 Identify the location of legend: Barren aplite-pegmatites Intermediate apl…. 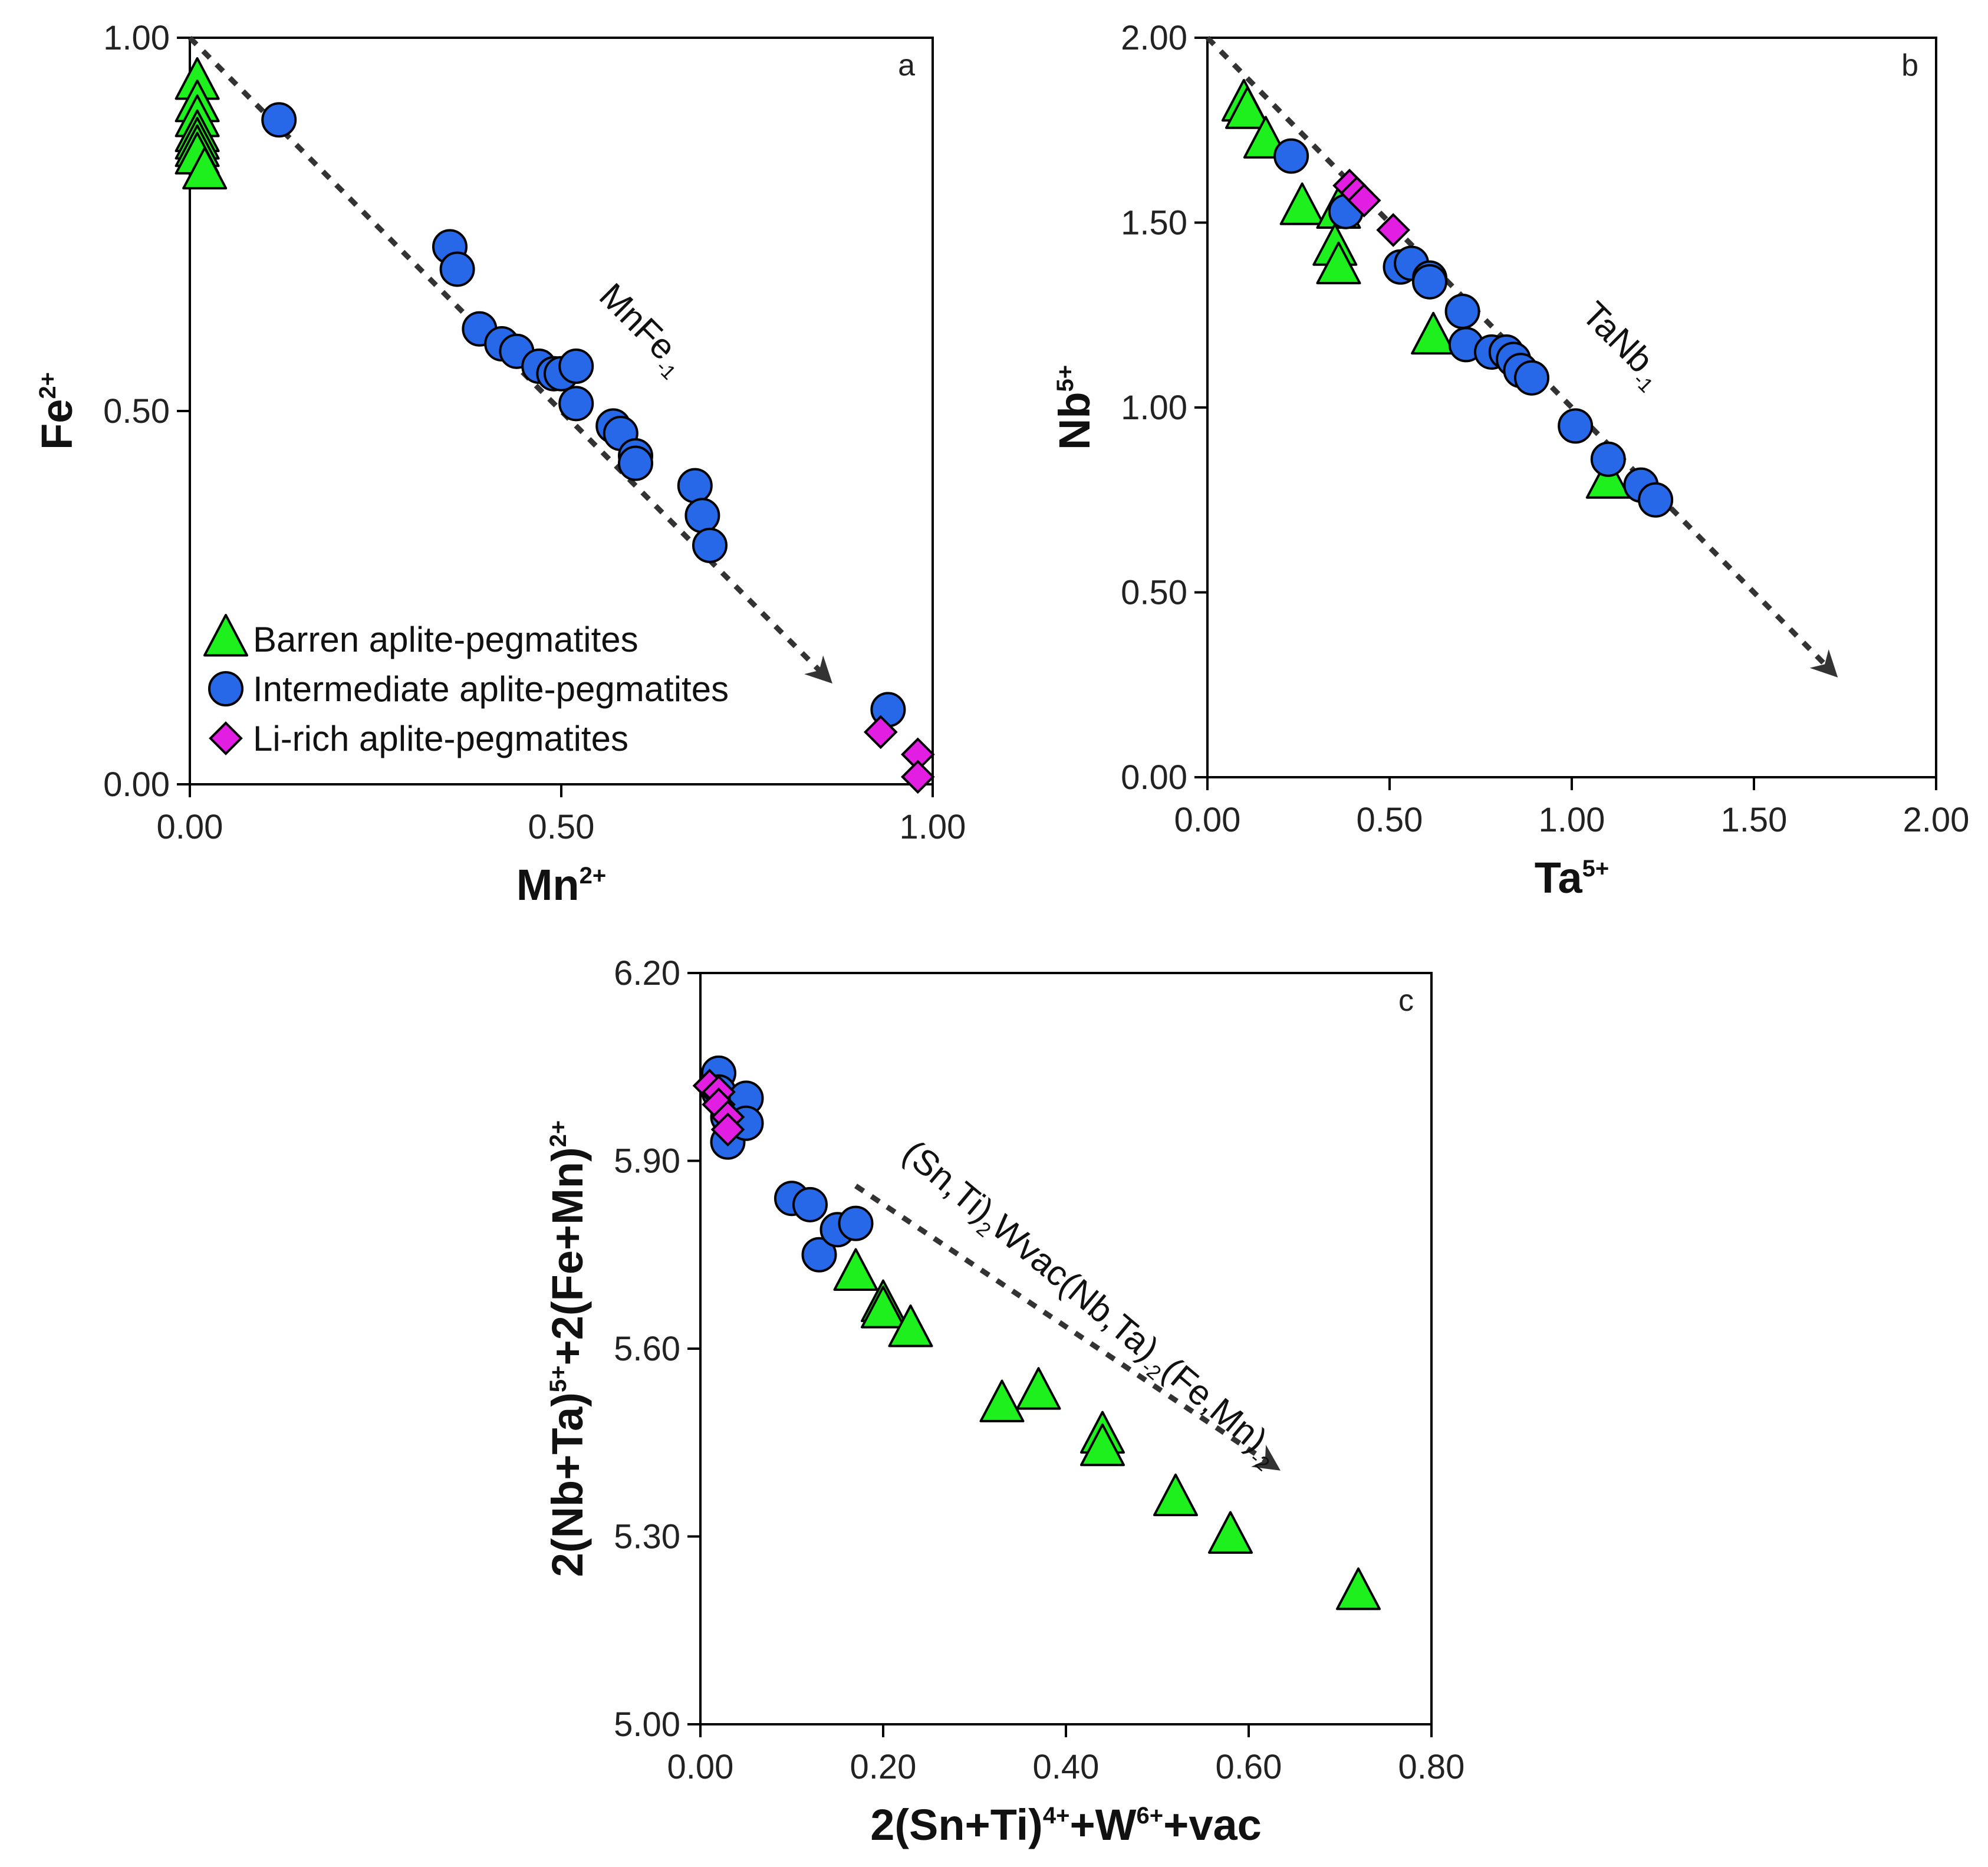
(466, 686).